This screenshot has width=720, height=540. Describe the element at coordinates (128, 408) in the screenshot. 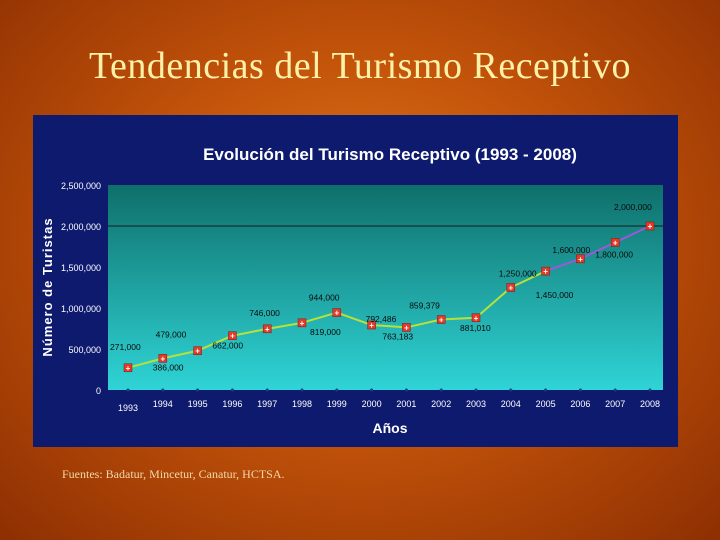

I see `x-tick-label: 1993` at that location.